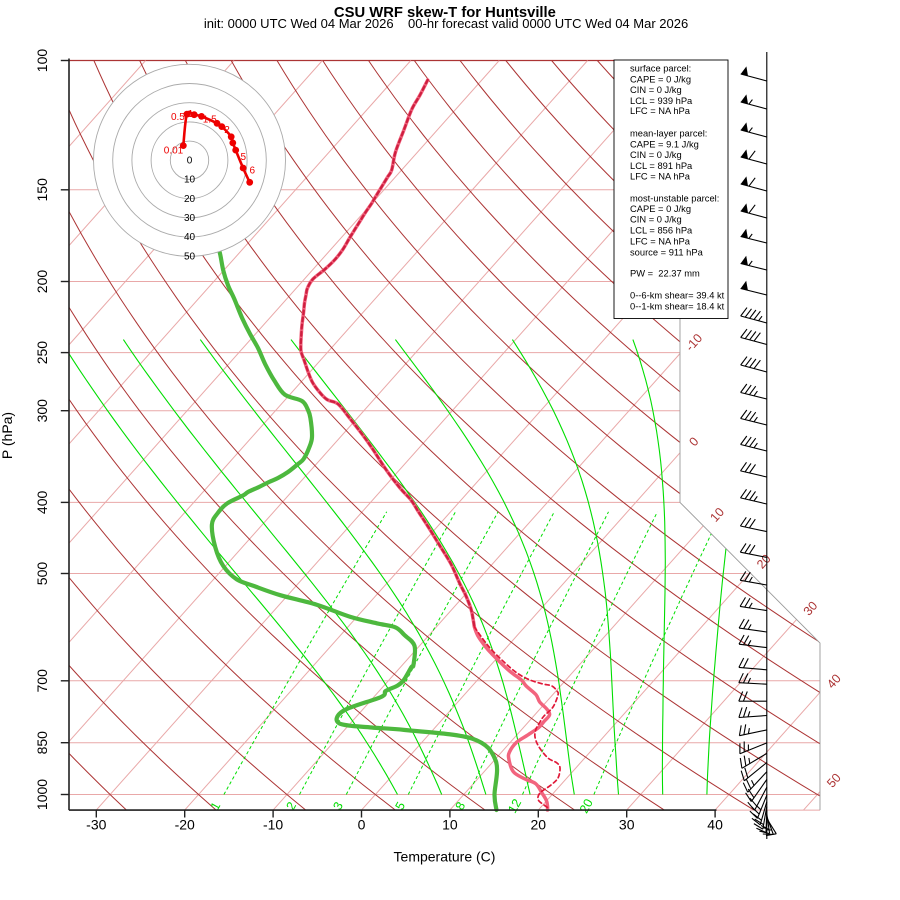 This screenshot has width=900, height=900. I want to click on svg-text: 850, so click(42, 743).